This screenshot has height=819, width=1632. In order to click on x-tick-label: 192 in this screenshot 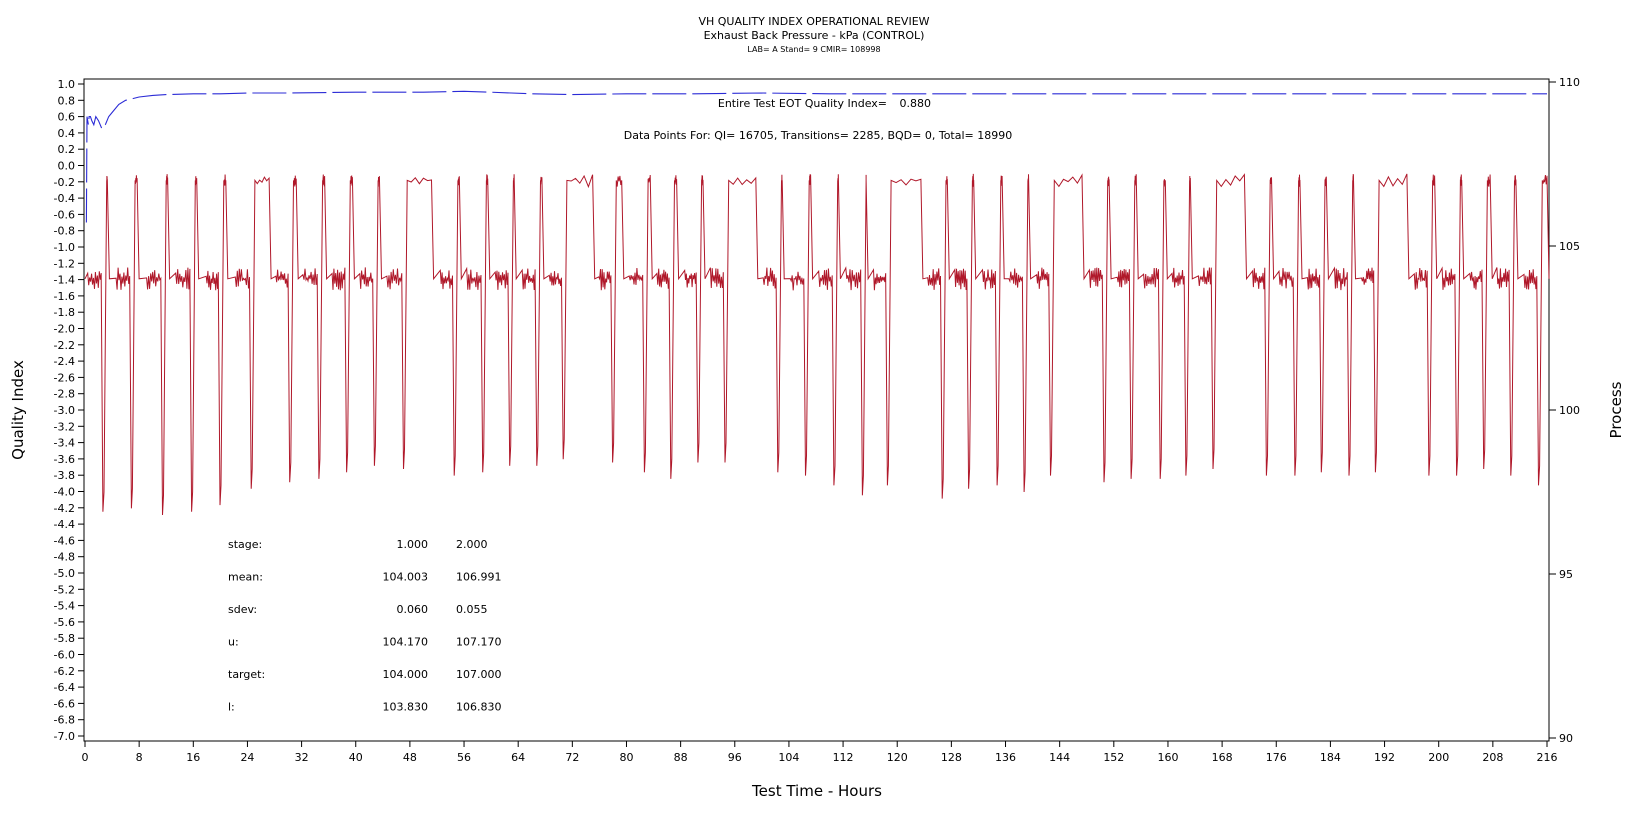, I will do `click(1384, 757)`.